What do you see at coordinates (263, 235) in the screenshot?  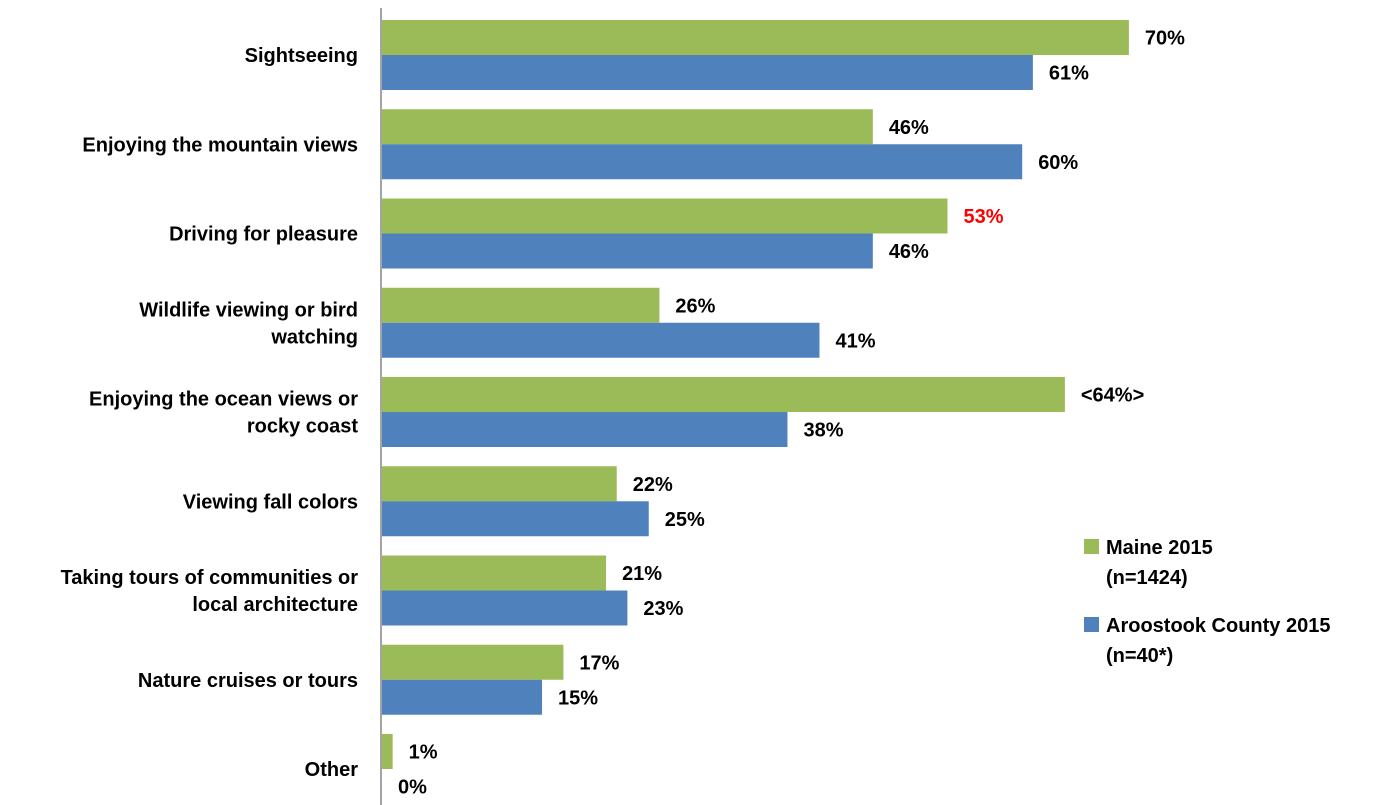 I see `category-label: Driving for pleasure` at bounding box center [263, 235].